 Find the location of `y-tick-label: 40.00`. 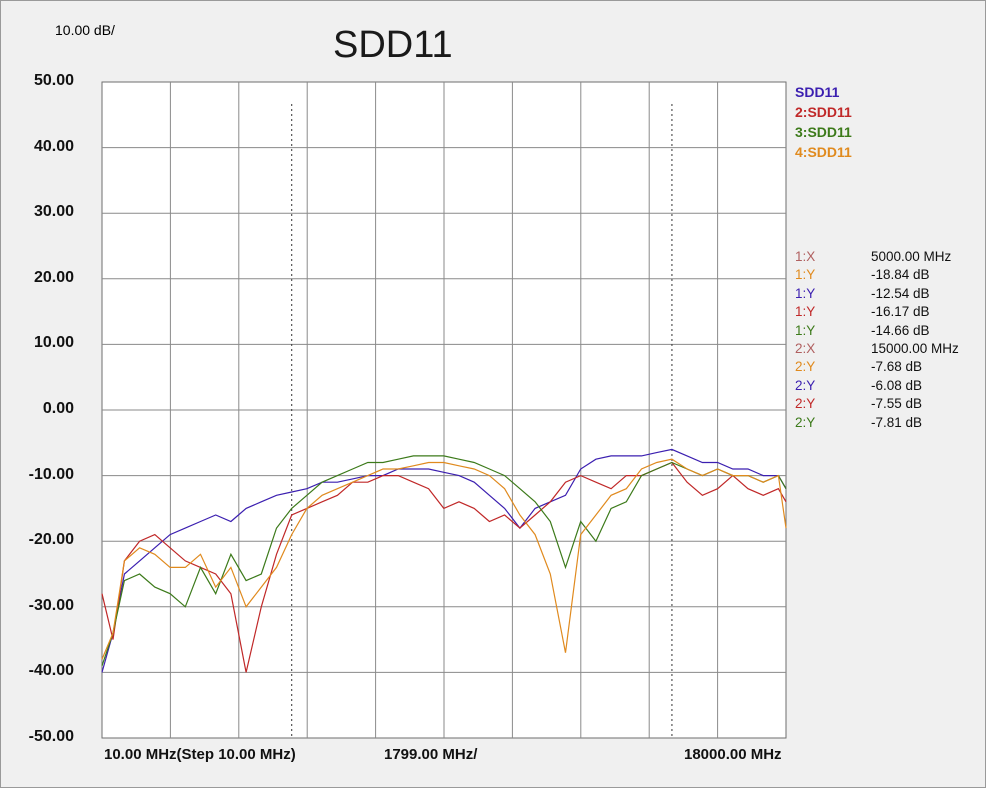

y-tick-label: 40.00 is located at coordinates (53, 146).